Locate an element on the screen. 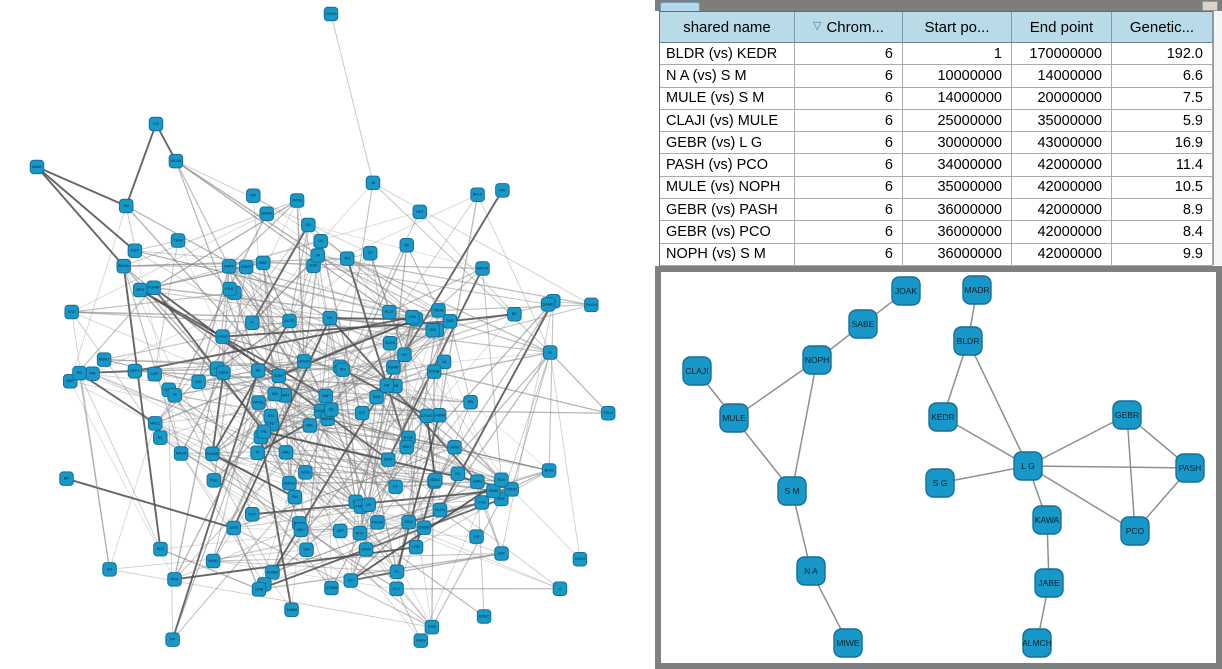  network-node: NSG is located at coordinates (71, 312).